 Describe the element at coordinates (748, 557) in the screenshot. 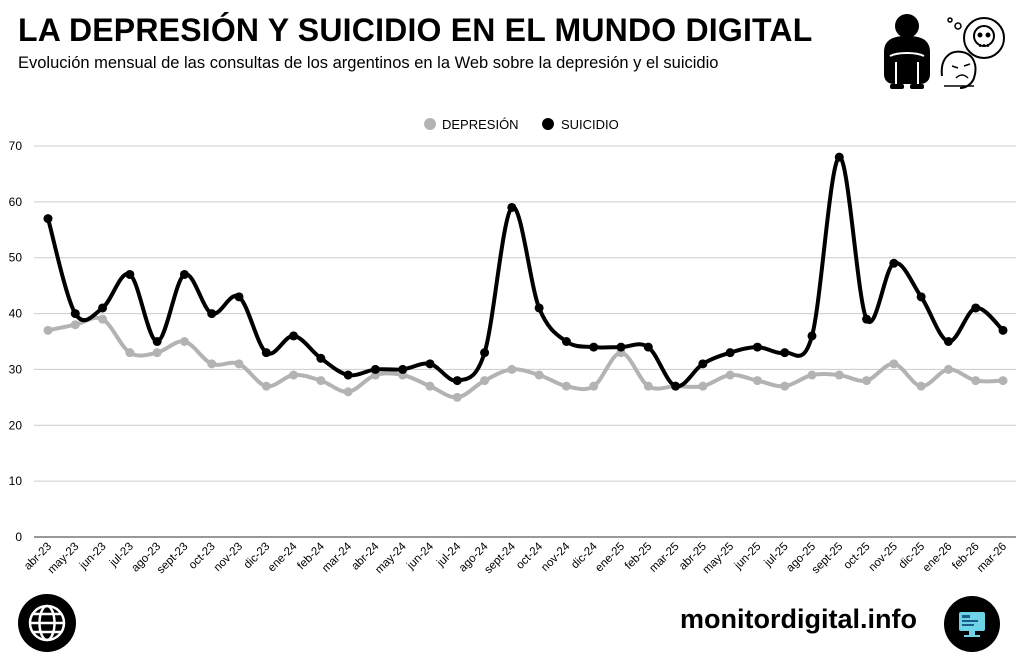

I see `x-tick-label: jun-25` at that location.